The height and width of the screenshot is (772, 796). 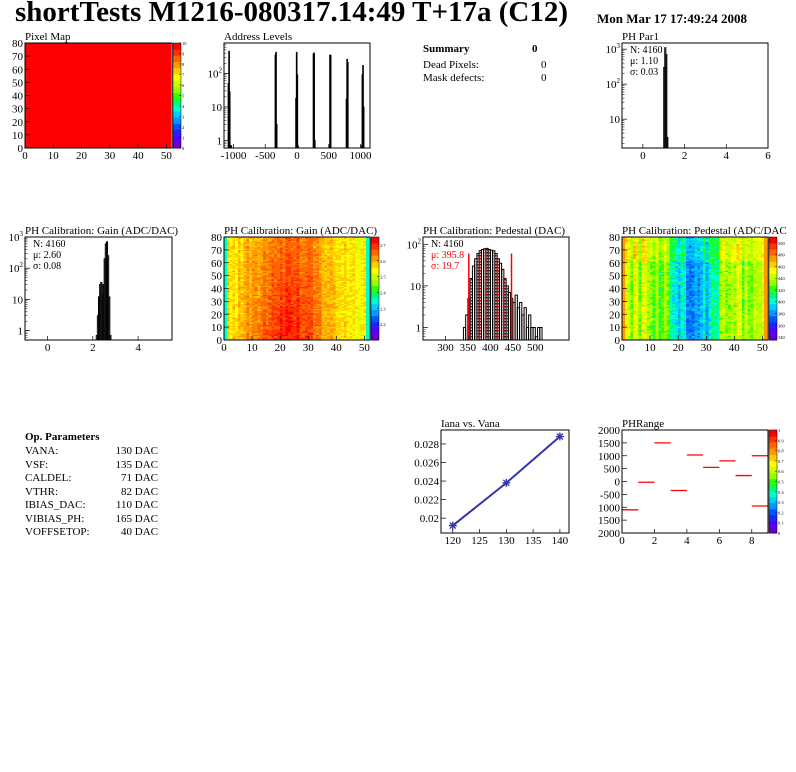 What do you see at coordinates (445, 266) in the screenshot?
I see `stats-box-text: σ: 19.7` at bounding box center [445, 266].